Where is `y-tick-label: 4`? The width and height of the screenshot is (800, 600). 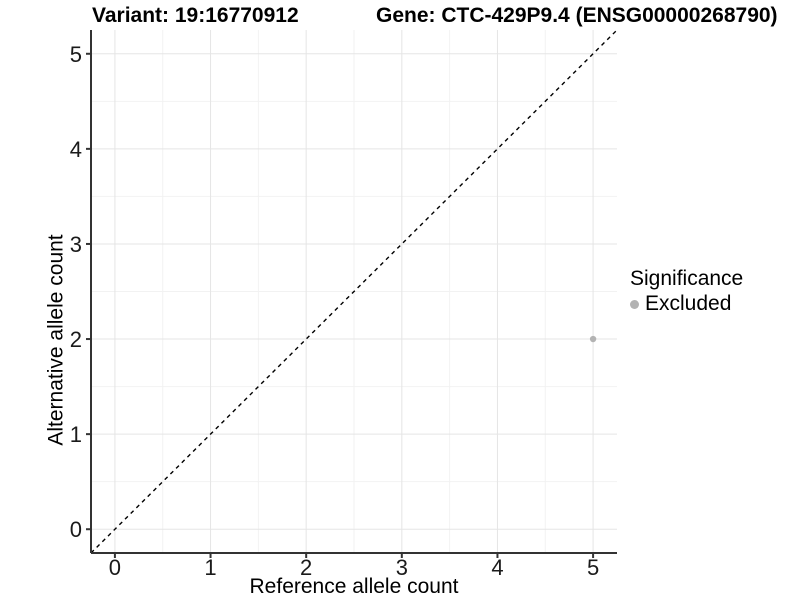 y-tick-label: 4 is located at coordinates (76, 149).